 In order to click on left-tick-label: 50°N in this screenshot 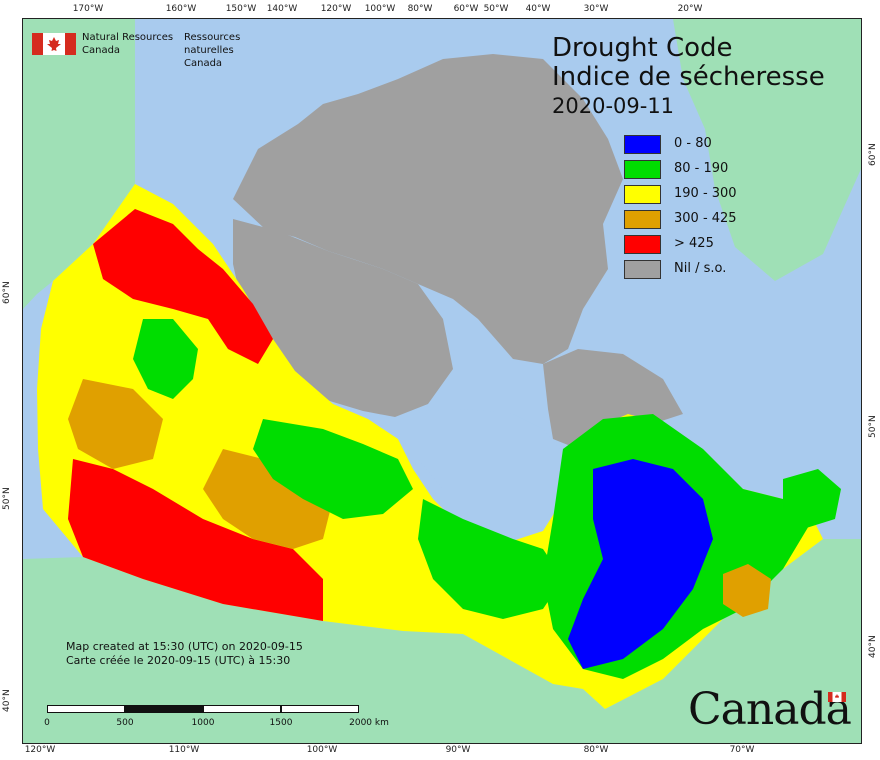, I will do `click(7, 498)`.